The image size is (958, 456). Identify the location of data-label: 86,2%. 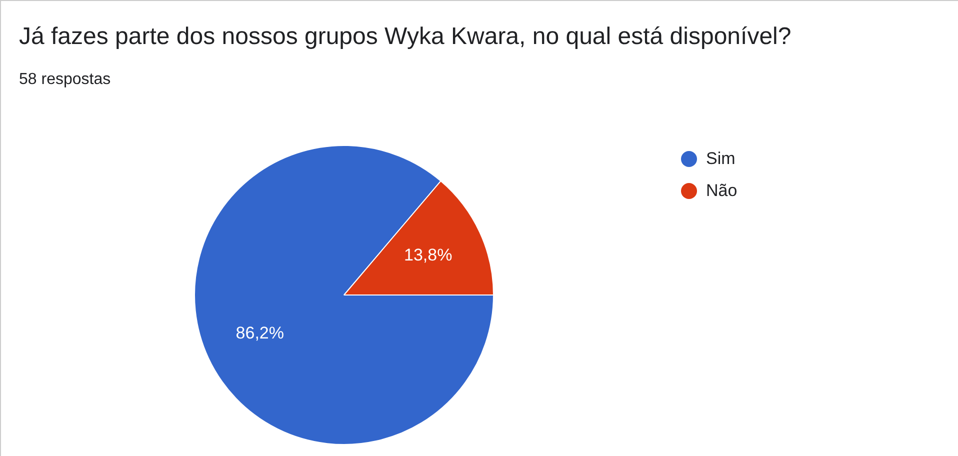
(260, 333).